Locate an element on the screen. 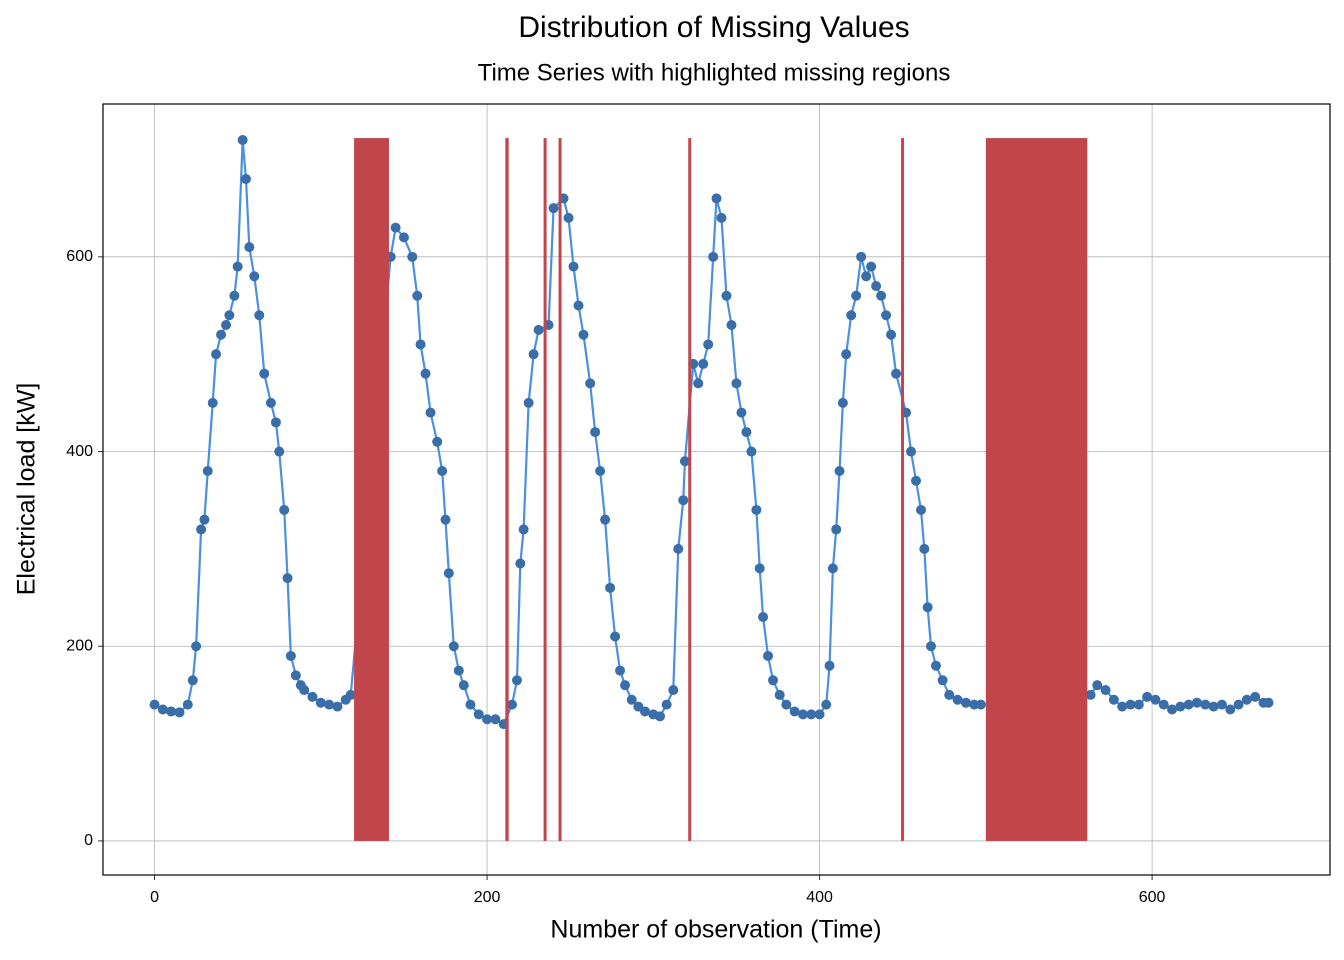  y-tick-label: 600 is located at coordinates (79, 256).